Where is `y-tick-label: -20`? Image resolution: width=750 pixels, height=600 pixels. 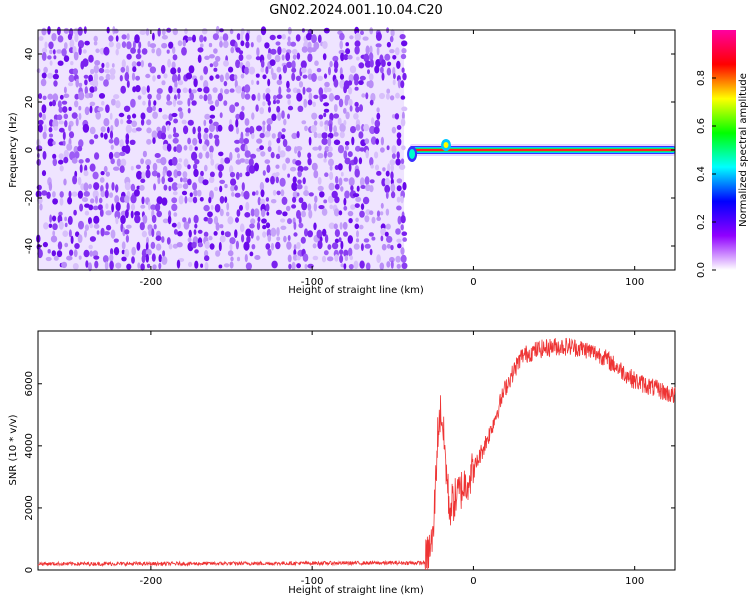
y-tick-label: -20 is located at coordinates (29, 198).